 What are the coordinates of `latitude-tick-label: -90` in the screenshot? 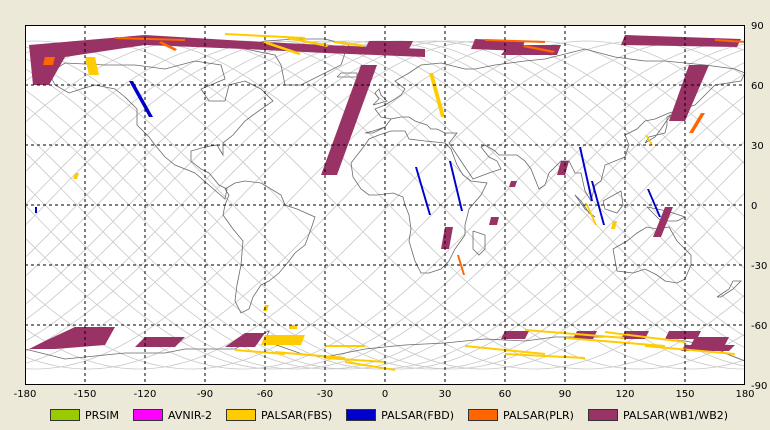 It's located at (759, 386).